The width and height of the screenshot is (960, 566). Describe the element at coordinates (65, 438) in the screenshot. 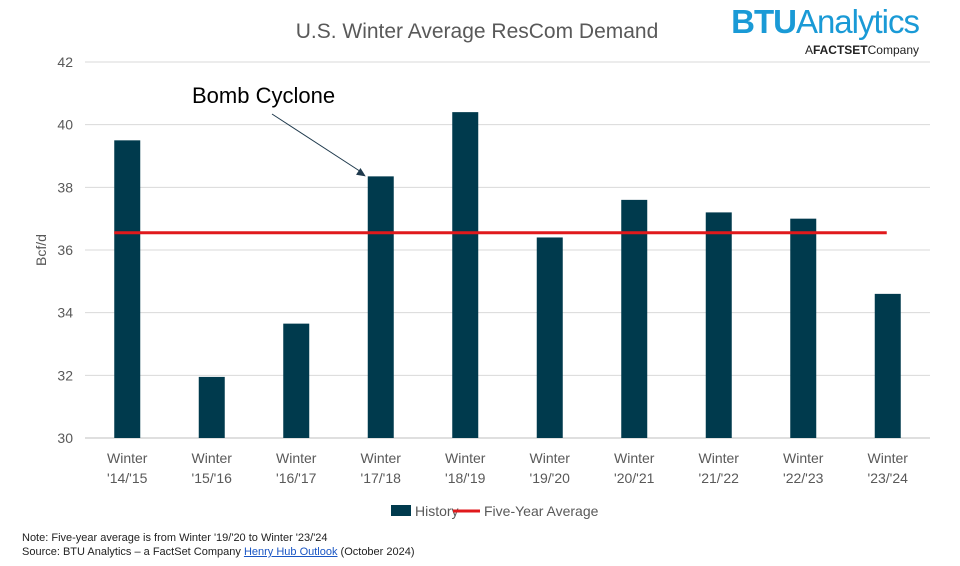

I see `y-tick-label: 30` at that location.